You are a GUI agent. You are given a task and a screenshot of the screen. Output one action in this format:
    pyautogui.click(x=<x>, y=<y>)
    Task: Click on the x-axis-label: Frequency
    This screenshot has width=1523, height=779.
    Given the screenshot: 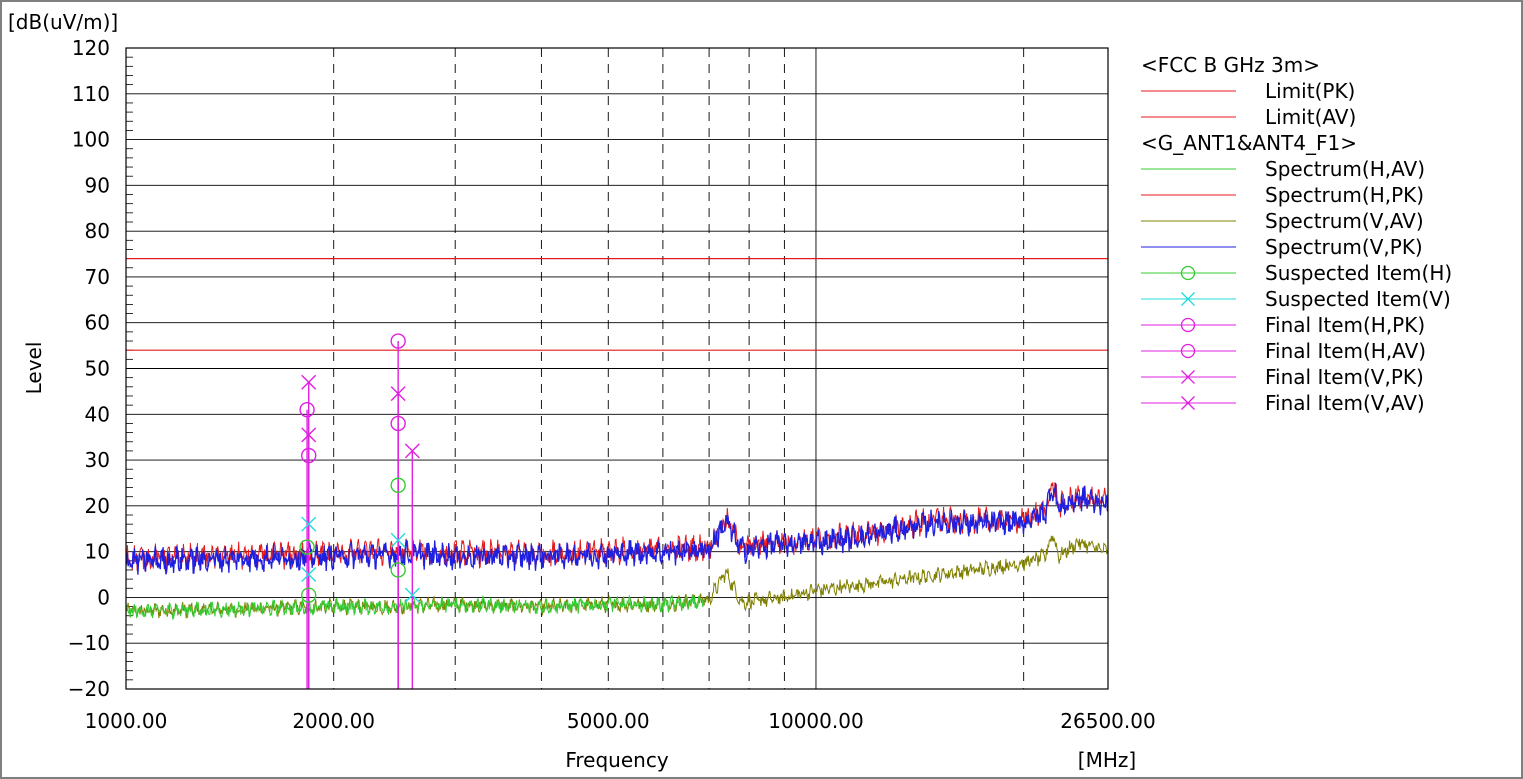 What is the action you would take?
    pyautogui.click(x=616, y=760)
    